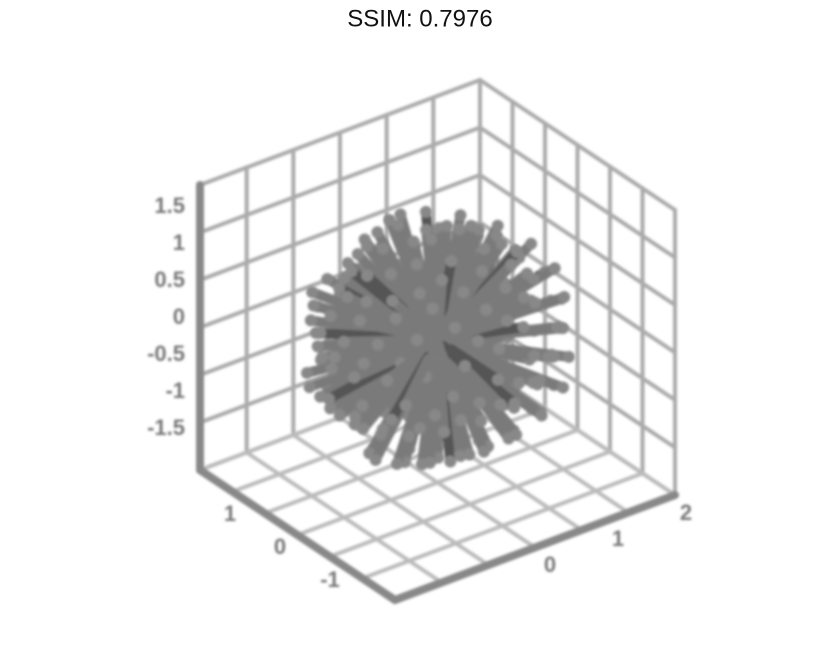 This screenshot has height=664, width=840. I want to click on y-axis, so click(535, 547).